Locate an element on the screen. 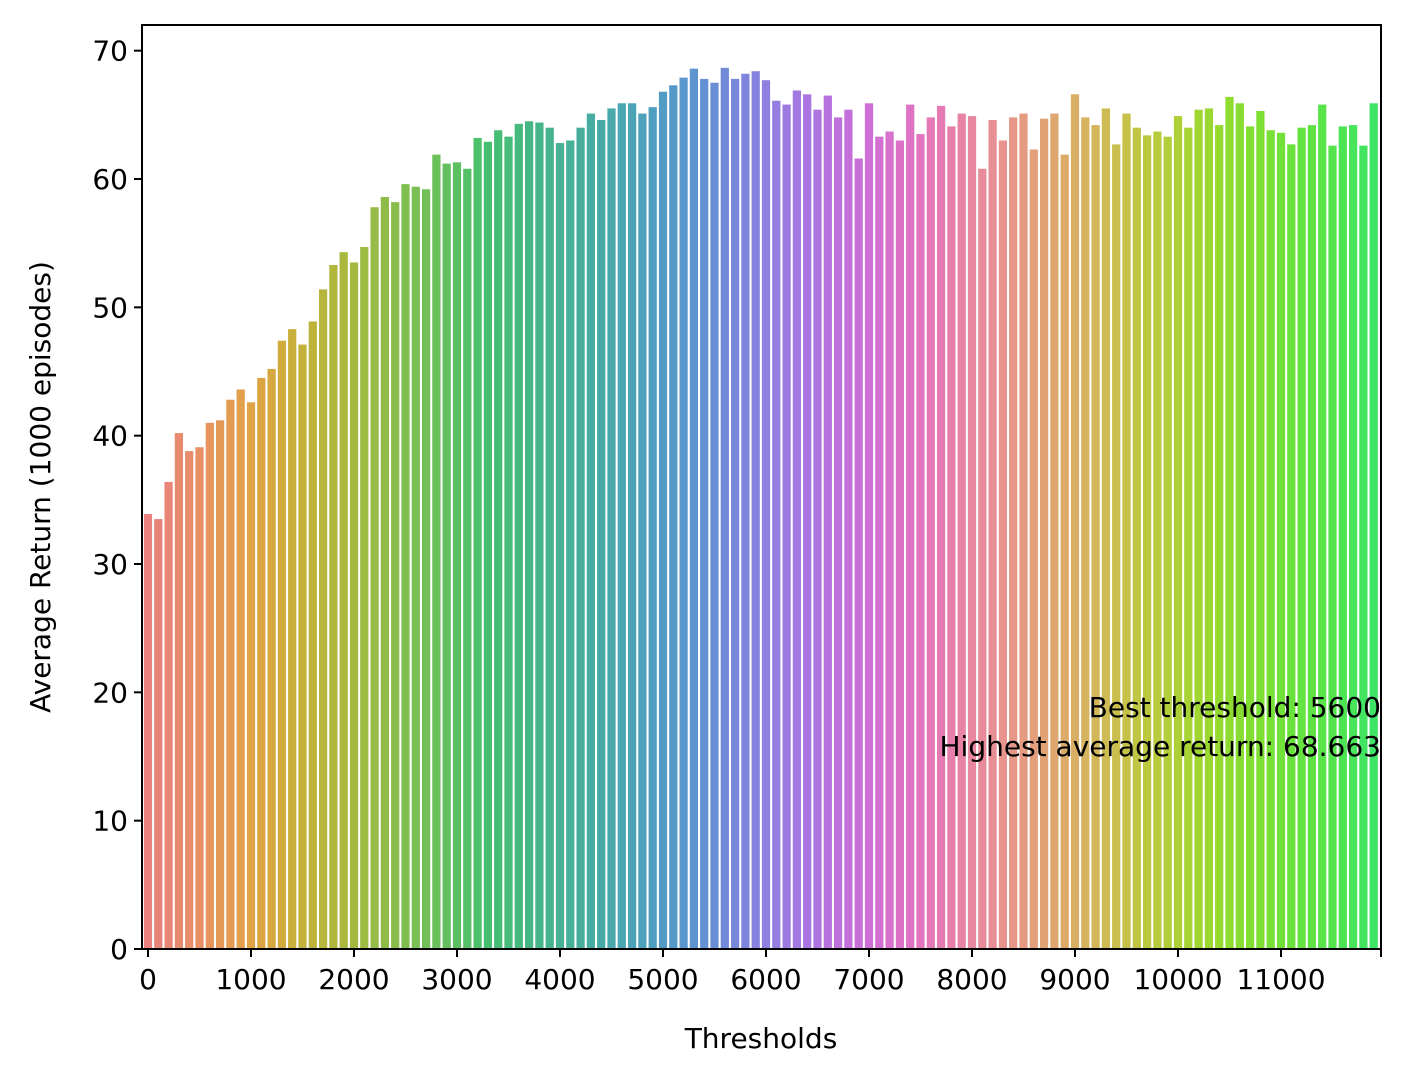 The height and width of the screenshot is (1080, 1406). x-axis-title: Thresholds is located at coordinates (761, 1038).